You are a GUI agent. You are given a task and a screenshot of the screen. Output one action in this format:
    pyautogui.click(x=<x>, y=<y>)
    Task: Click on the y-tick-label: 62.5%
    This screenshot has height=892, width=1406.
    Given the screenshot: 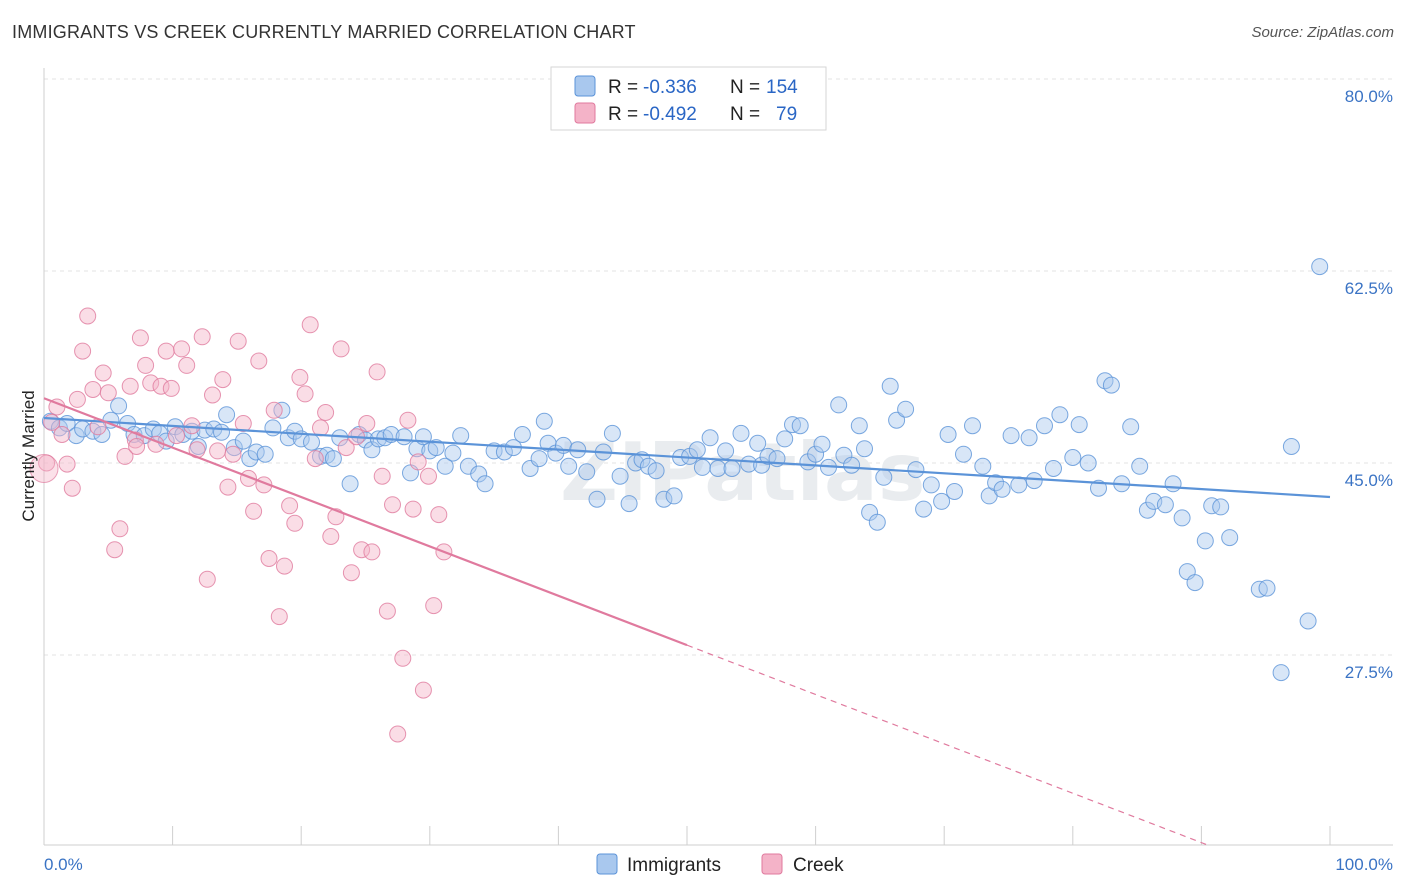 What is the action you would take?
    pyautogui.click(x=1369, y=288)
    